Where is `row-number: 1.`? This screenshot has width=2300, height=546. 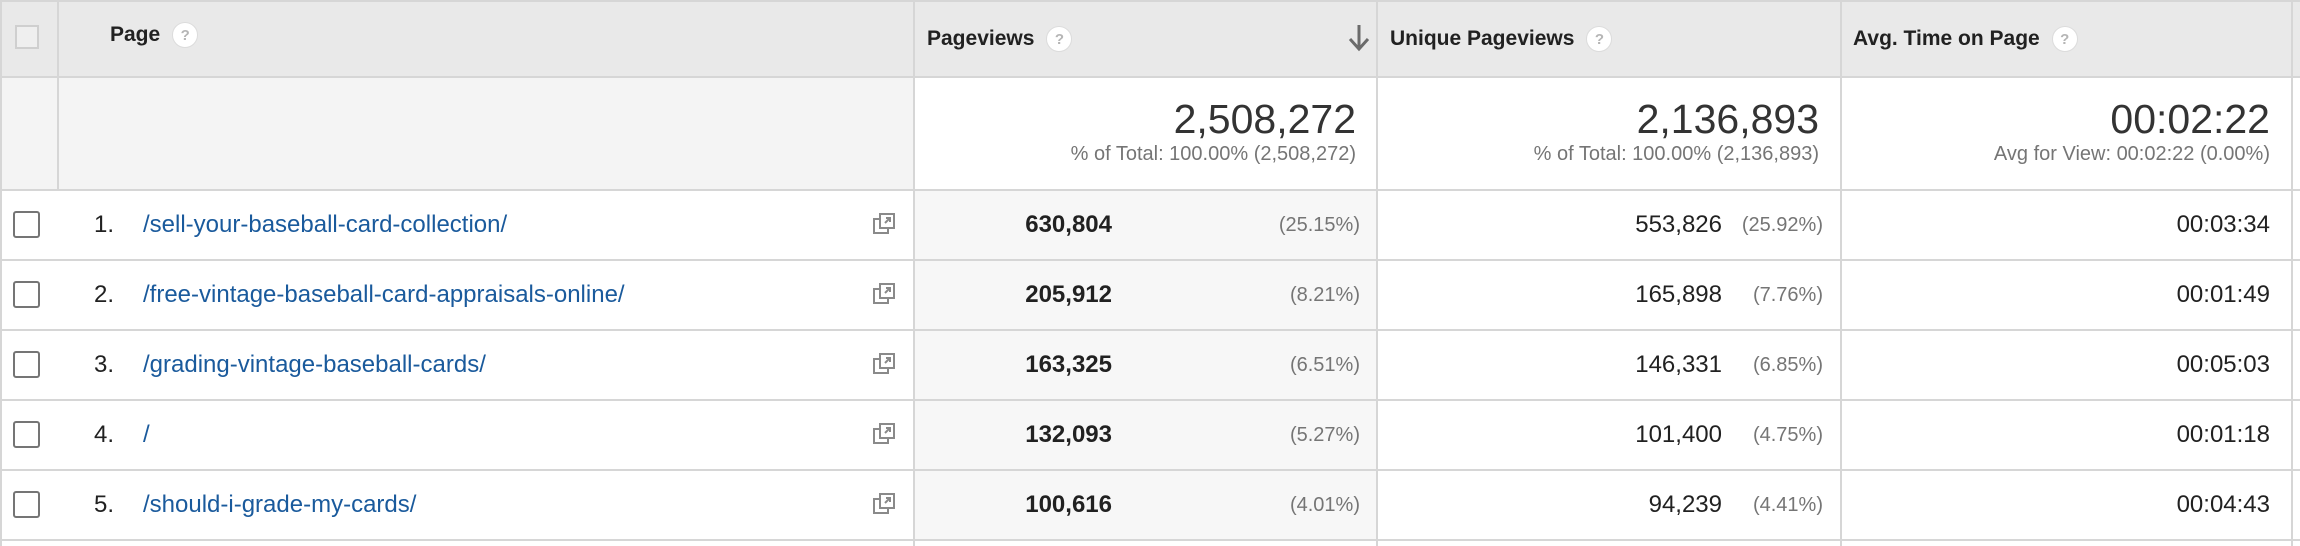 row-number: 1. is located at coordinates (103, 224).